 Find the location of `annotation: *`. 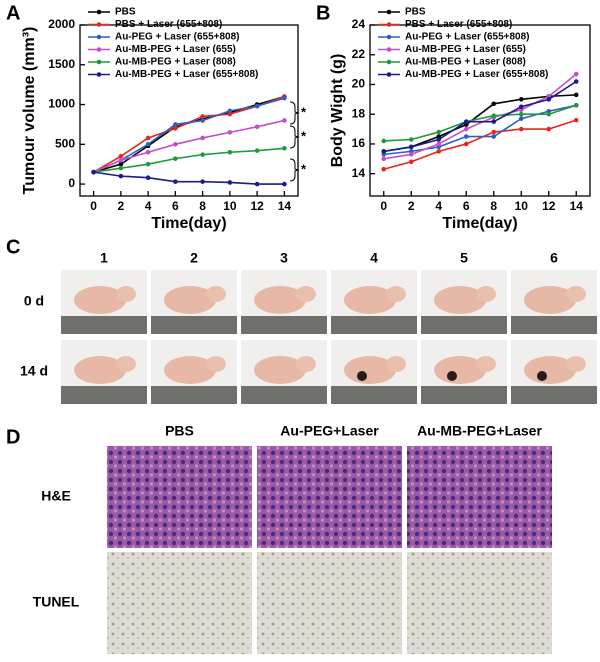

annotation: * is located at coordinates (304, 111).